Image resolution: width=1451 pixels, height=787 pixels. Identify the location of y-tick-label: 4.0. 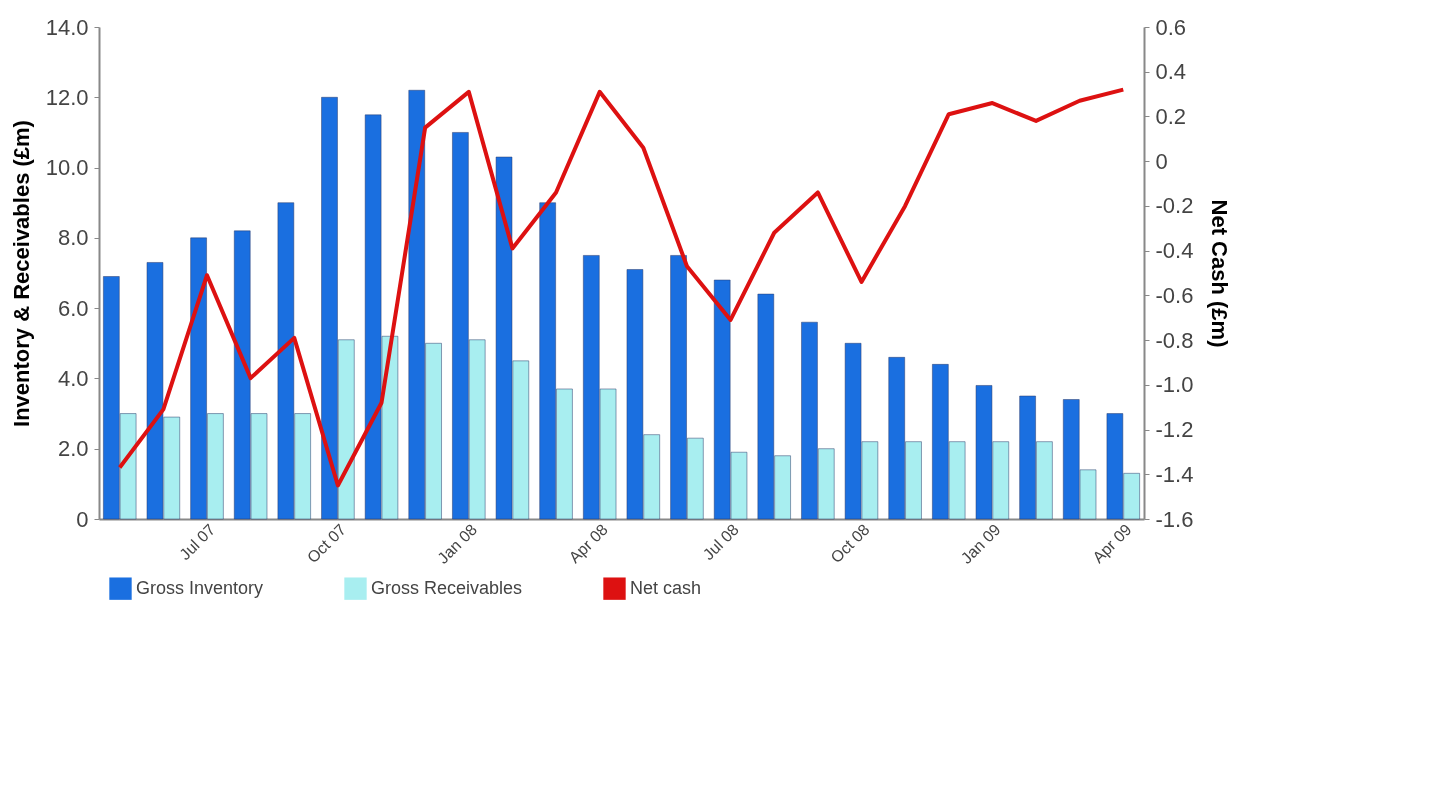
(73, 378).